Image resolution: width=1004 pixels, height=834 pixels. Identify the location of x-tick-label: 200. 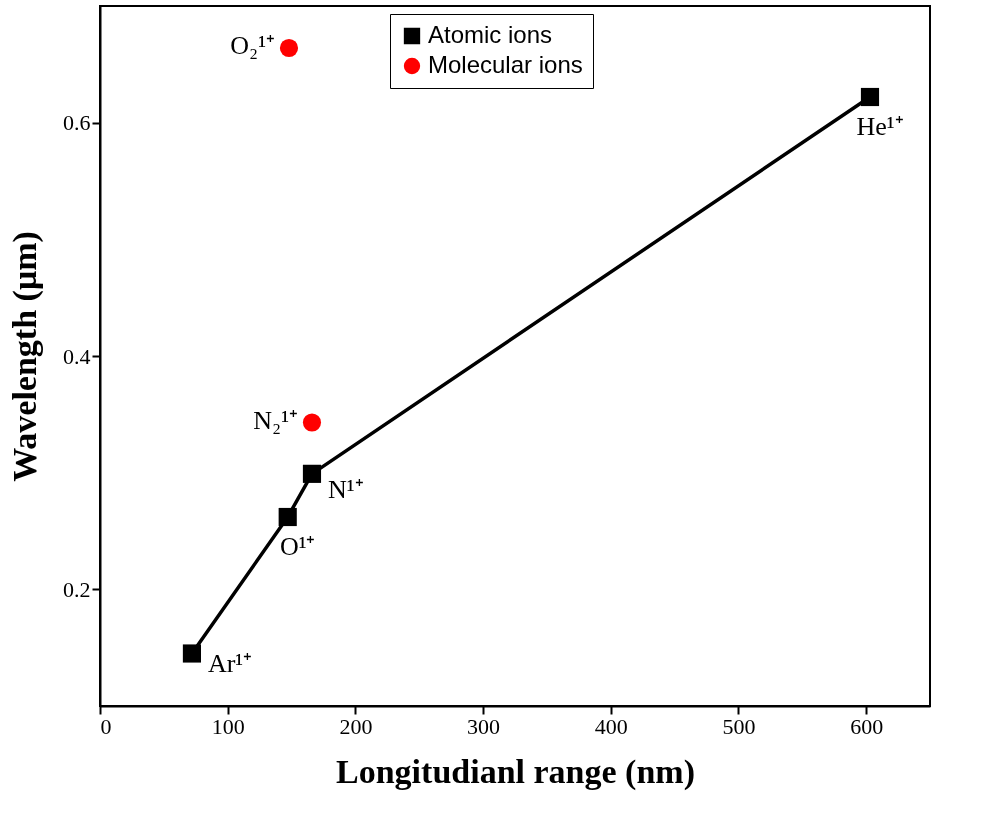
(356, 726).